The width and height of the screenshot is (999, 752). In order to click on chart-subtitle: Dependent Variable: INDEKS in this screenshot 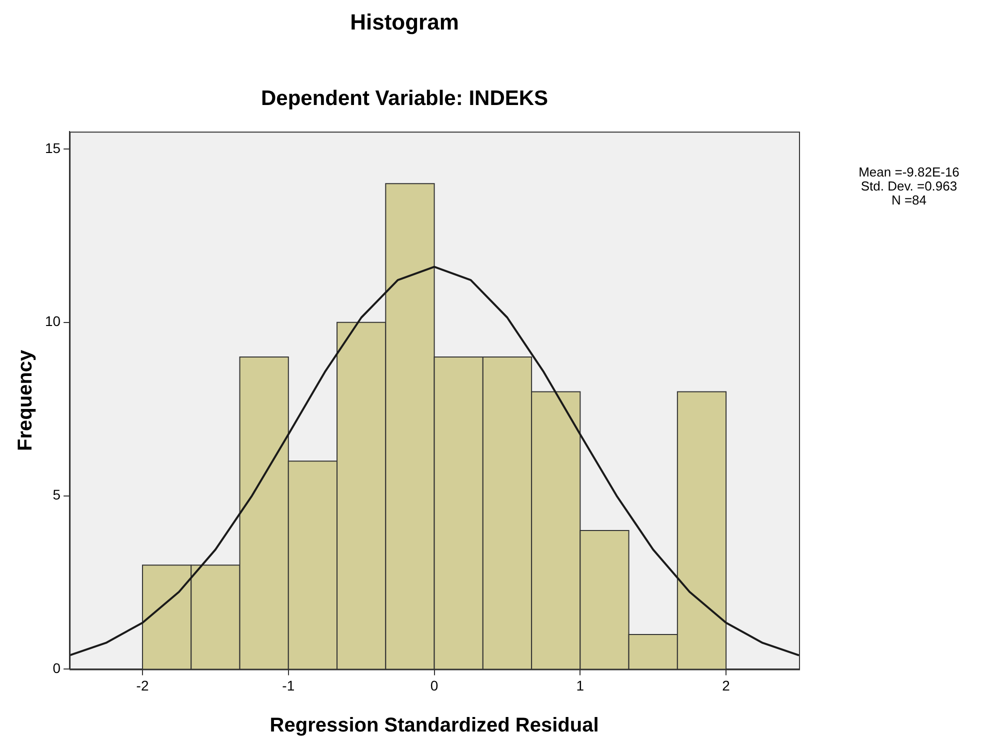, I will do `click(404, 98)`.